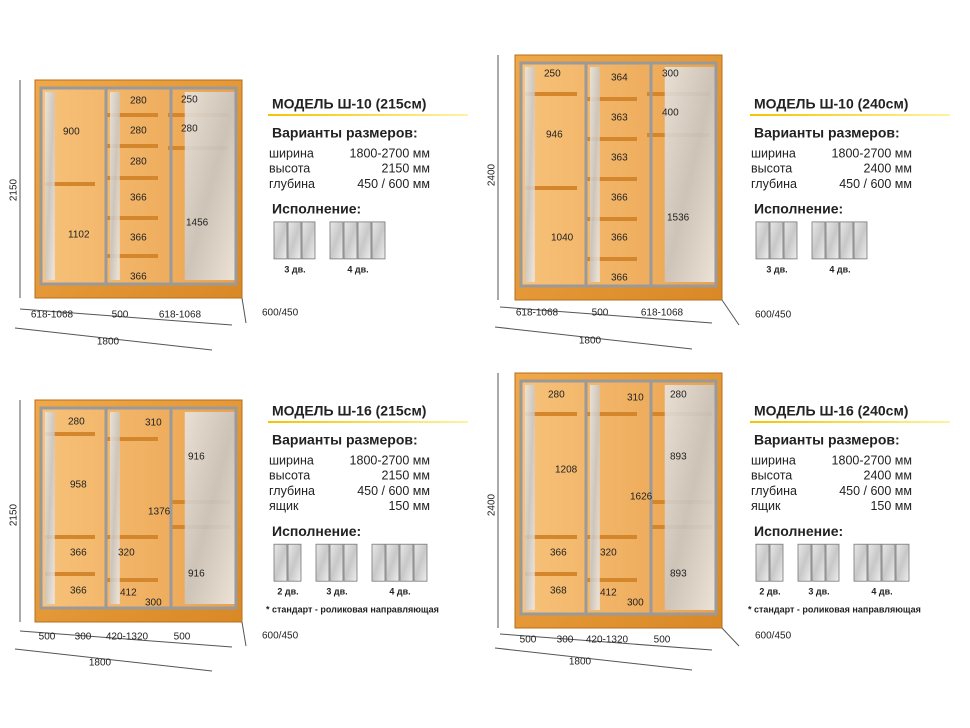  Describe the element at coordinates (558, 591) in the screenshot. I see `inner-dim: 368` at that location.